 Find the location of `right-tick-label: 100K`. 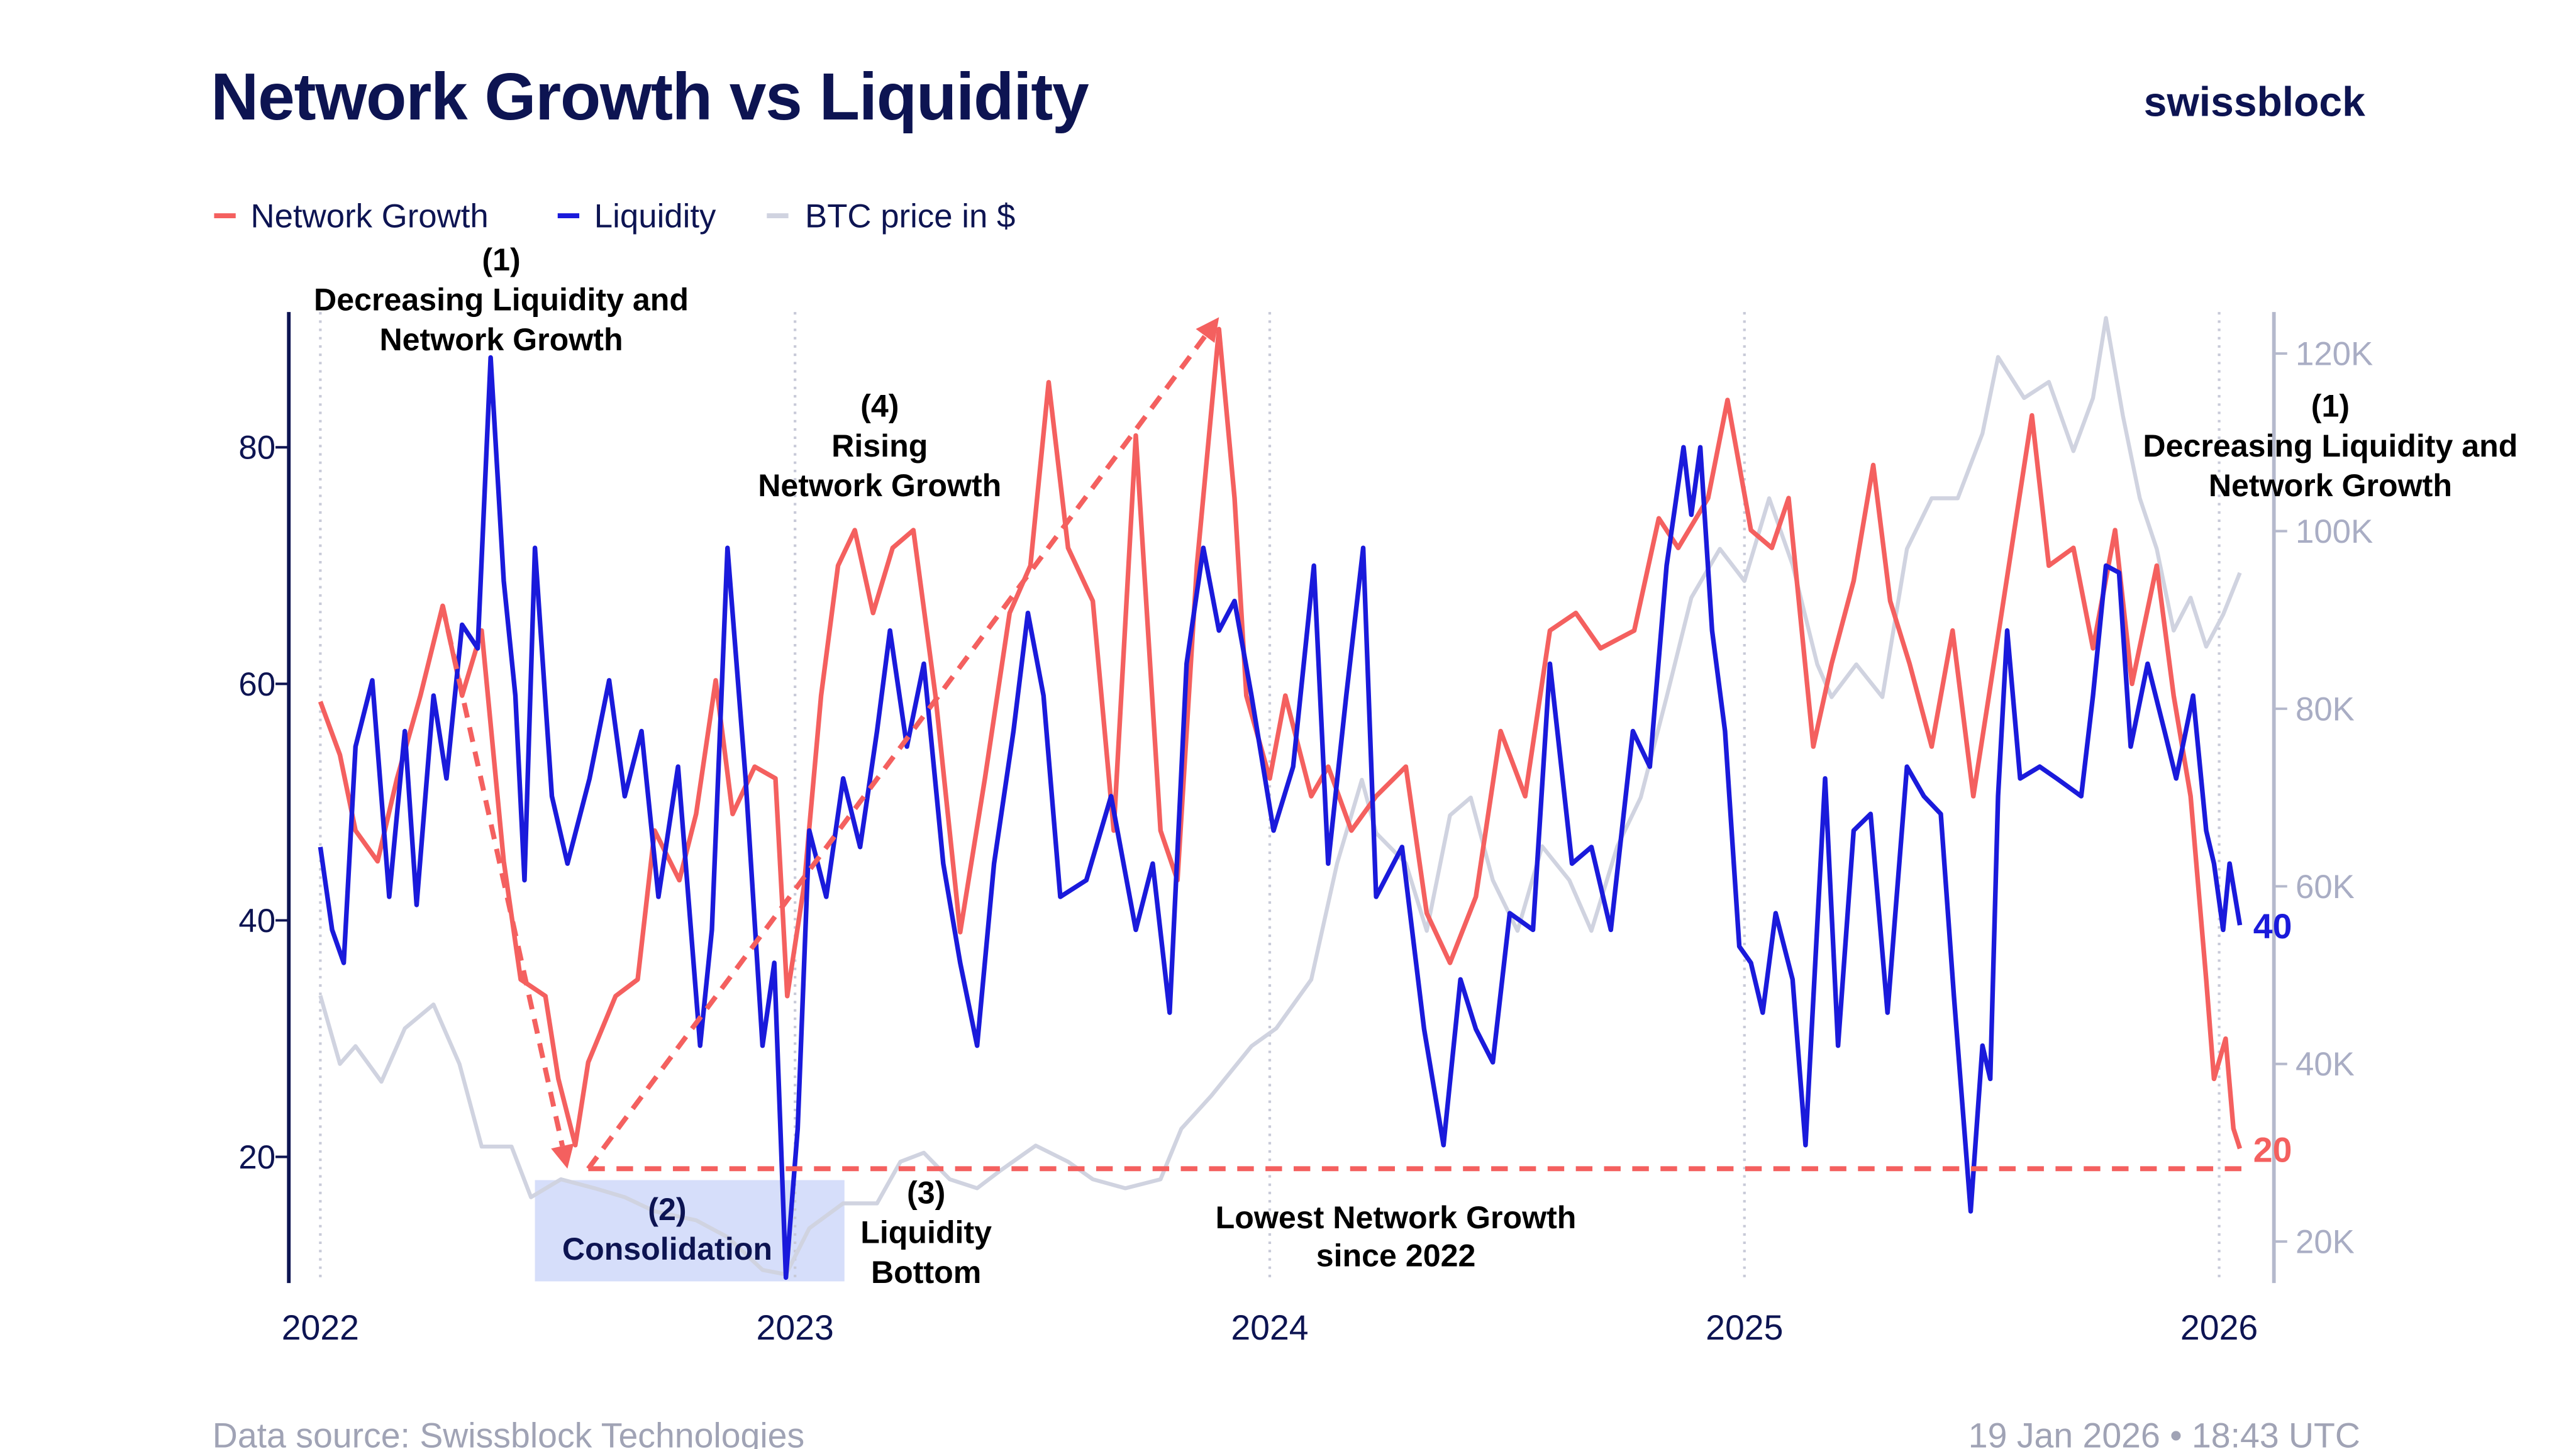

right-tick-label: 100K is located at coordinates (2334, 531).